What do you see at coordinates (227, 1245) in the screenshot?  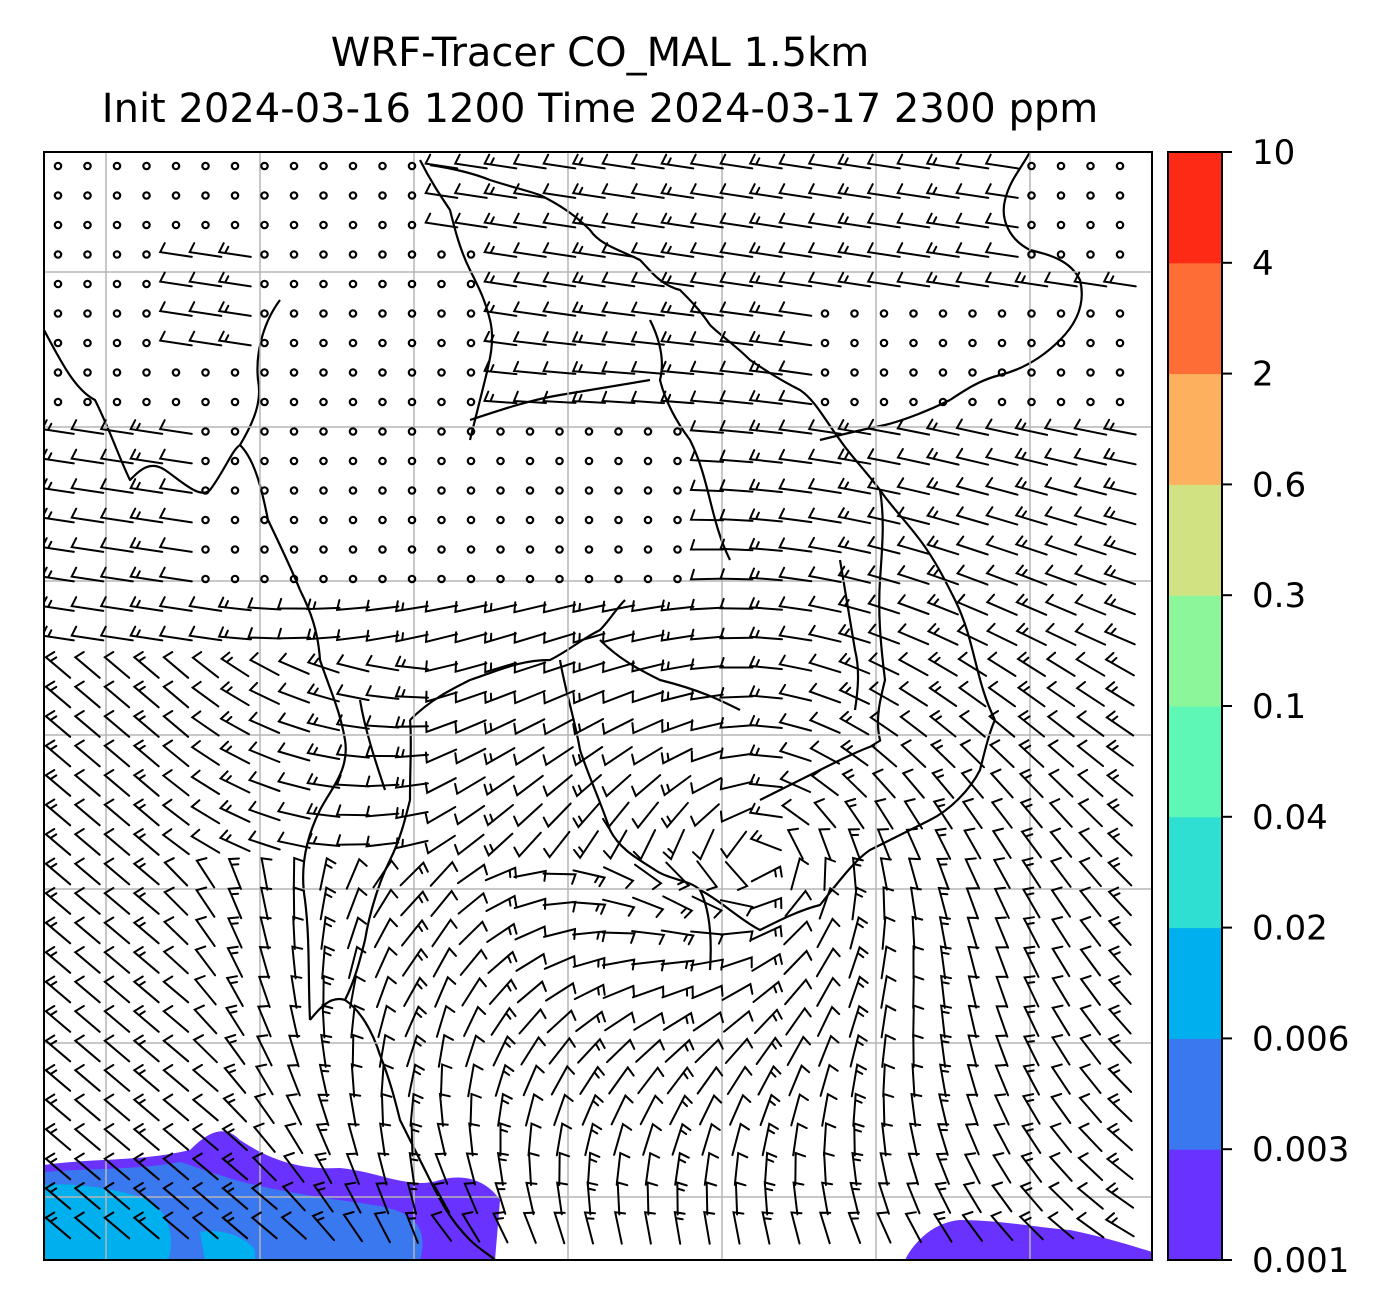 I see `tracer-shading-level-3b` at bounding box center [227, 1245].